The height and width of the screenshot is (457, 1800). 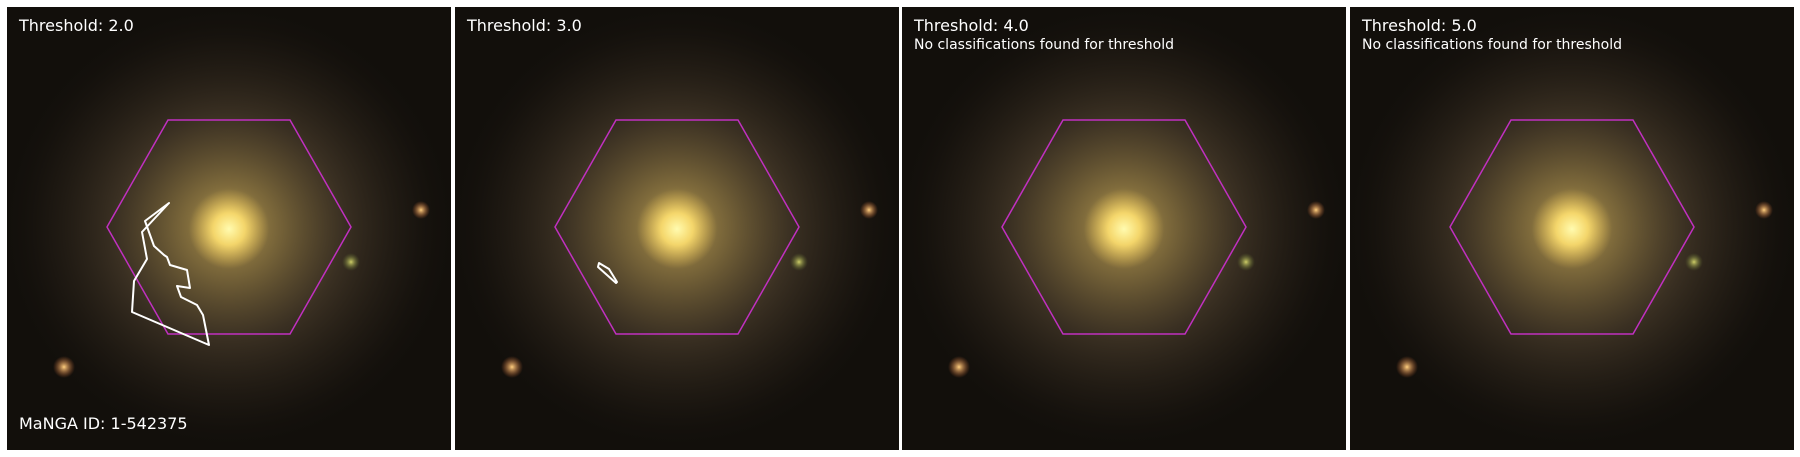 What do you see at coordinates (971, 25) in the screenshot?
I see `threshold-label: Threshold: 4.0` at bounding box center [971, 25].